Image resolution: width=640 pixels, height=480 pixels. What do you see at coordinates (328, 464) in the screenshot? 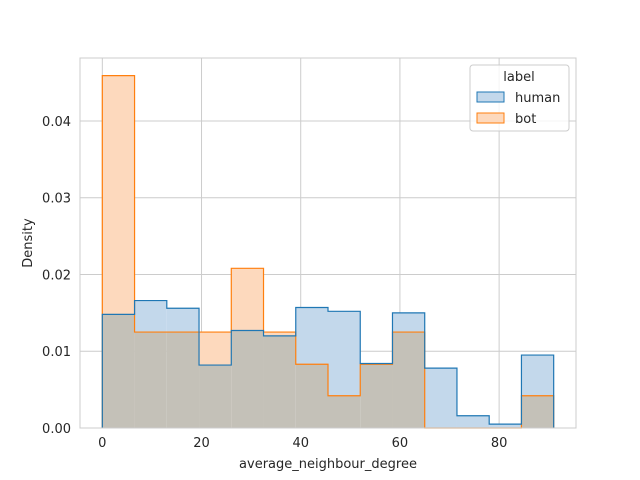
I see `x-axis-label: average_neighbour_degree` at bounding box center [328, 464].